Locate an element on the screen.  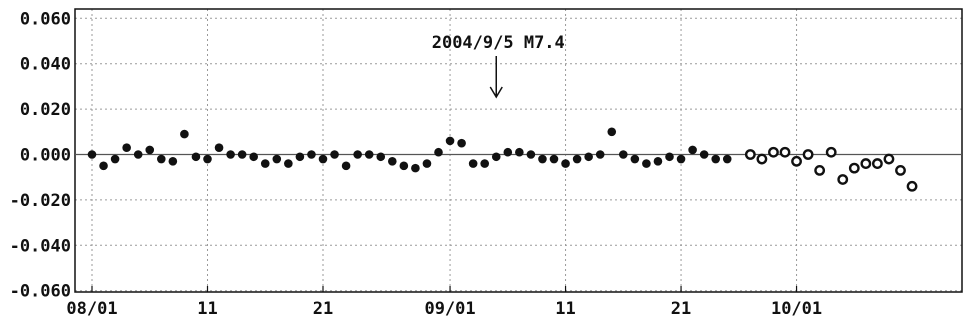
y-tick-label: -0.060 is located at coordinates (40, 292).